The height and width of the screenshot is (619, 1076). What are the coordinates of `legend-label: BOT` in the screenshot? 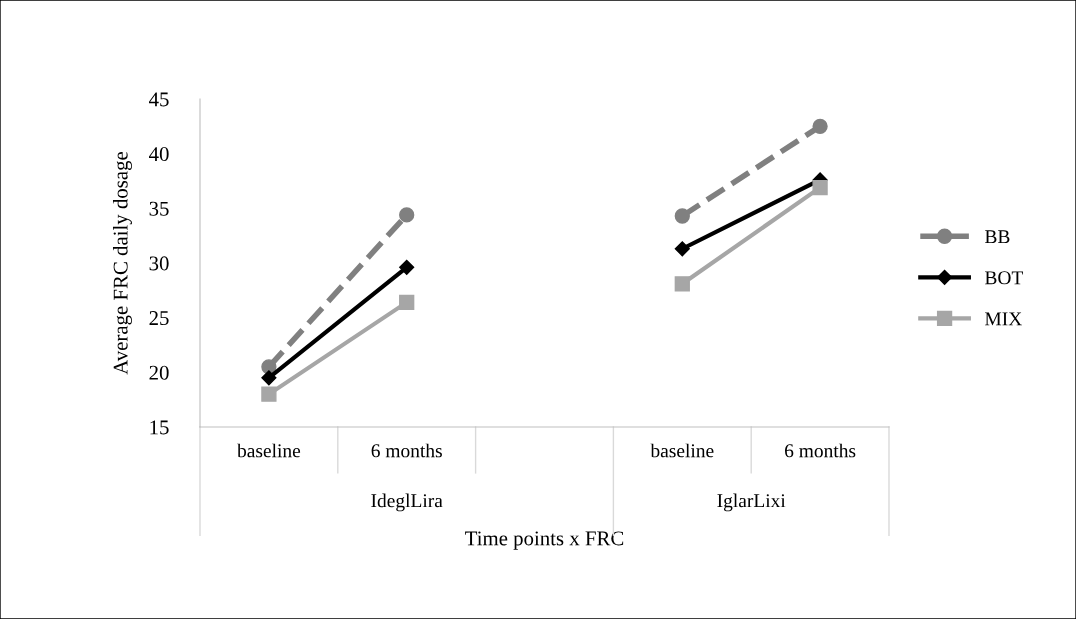 It's located at (1004, 278).